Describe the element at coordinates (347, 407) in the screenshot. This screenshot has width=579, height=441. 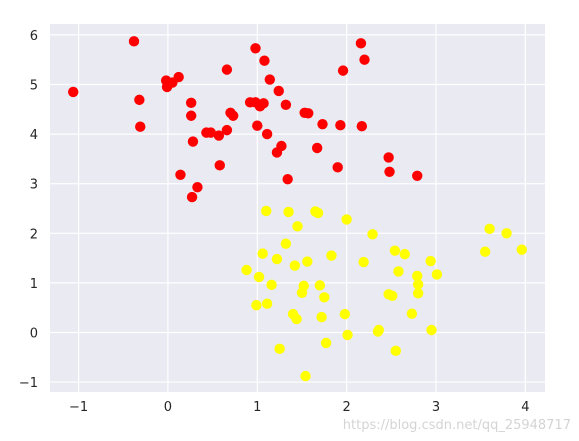
I see `x-tick-label: 2` at that location.